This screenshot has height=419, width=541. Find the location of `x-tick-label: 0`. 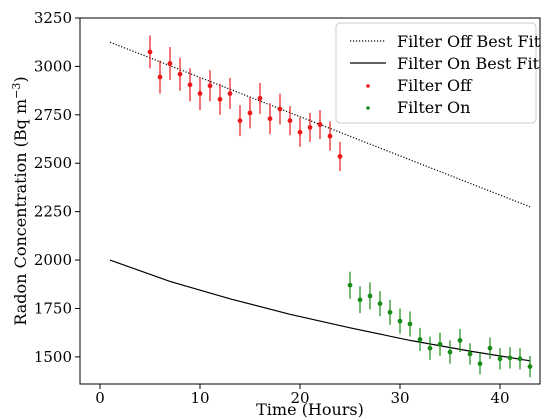

x-tick-label: 0 is located at coordinates (100, 398).